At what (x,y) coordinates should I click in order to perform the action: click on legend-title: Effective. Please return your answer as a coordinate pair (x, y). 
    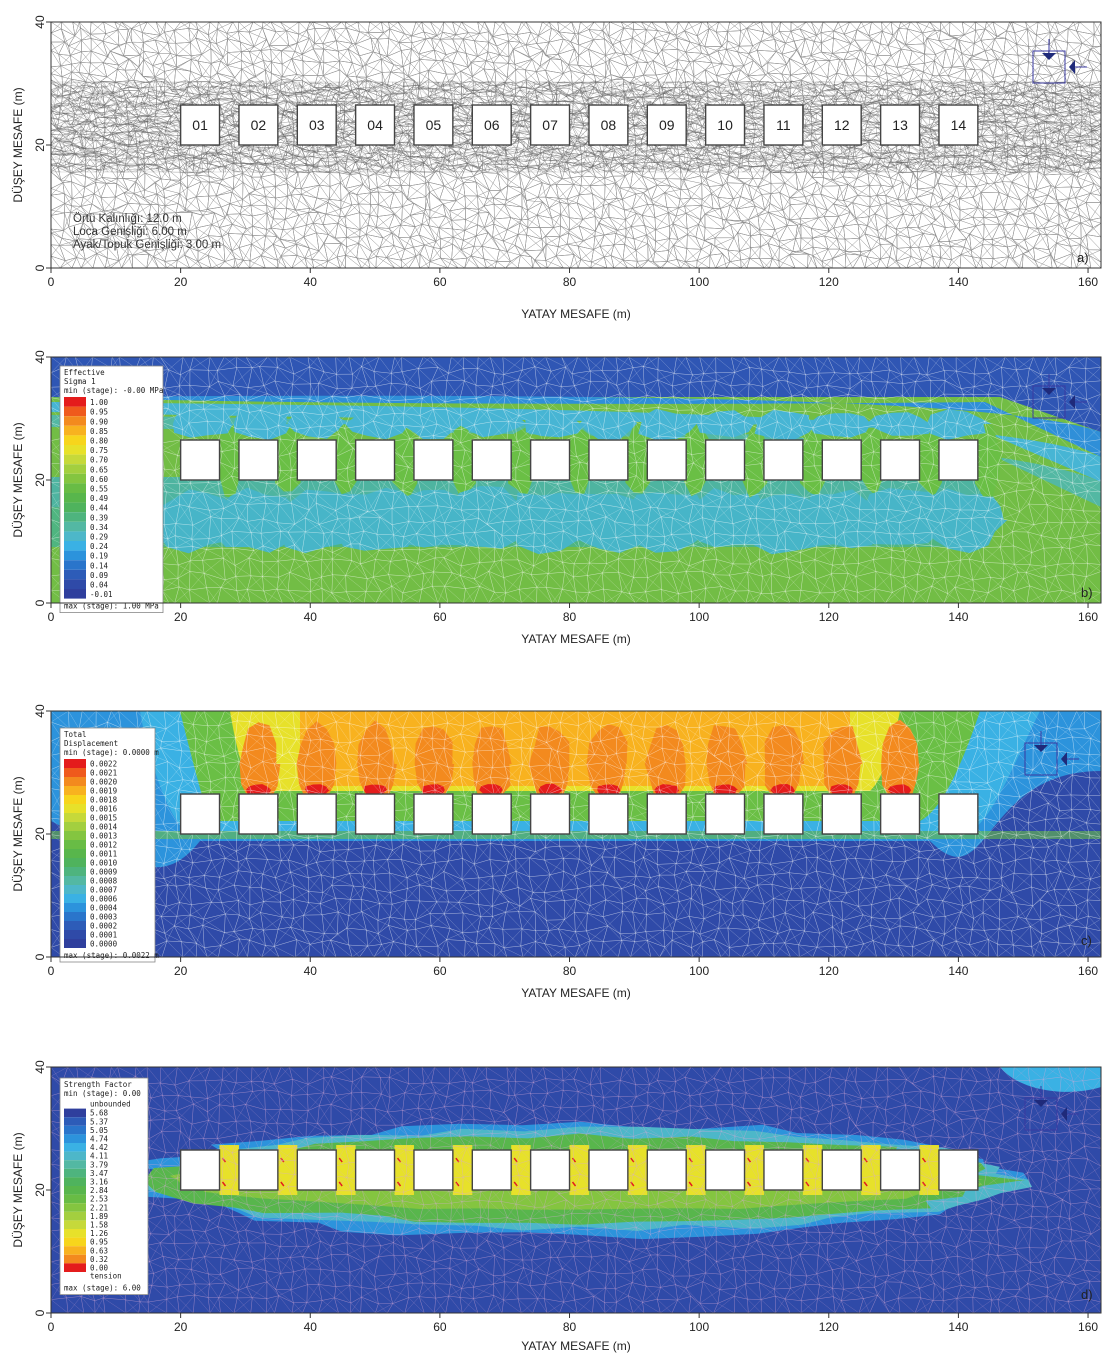
    Looking at the image, I should click on (84, 372).